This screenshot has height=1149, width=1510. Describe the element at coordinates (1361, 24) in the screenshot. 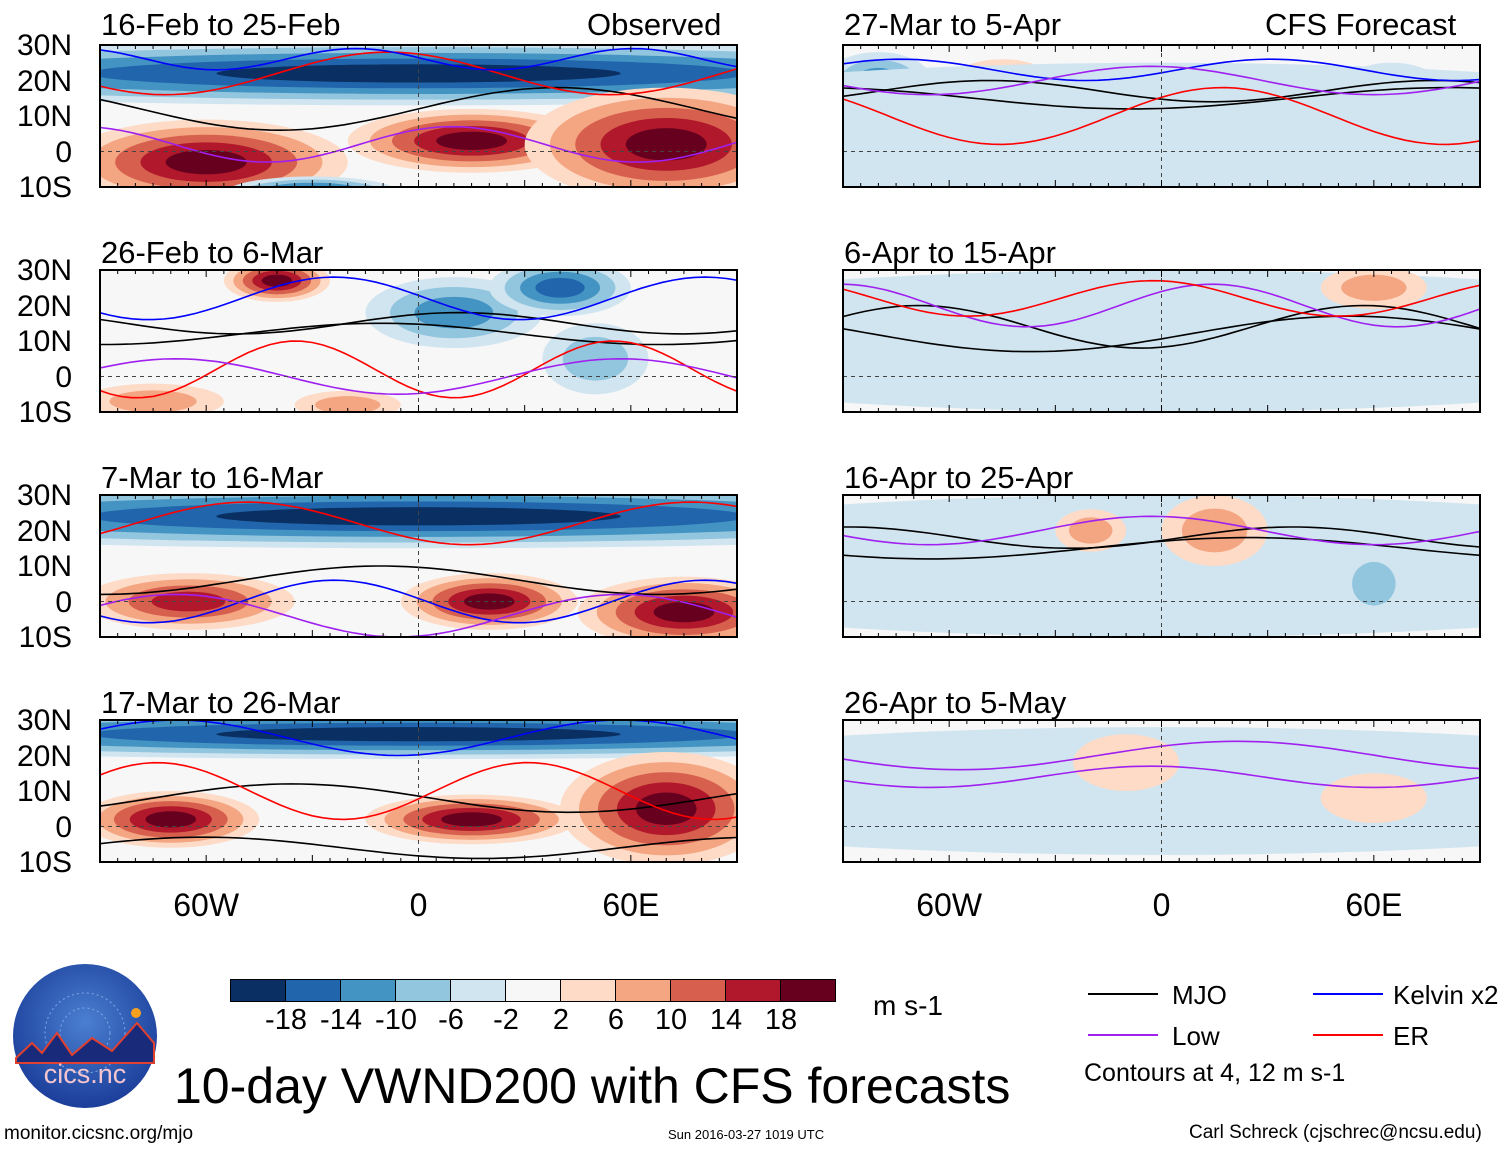

I see `forecast-header: CFS Forecast` at that location.